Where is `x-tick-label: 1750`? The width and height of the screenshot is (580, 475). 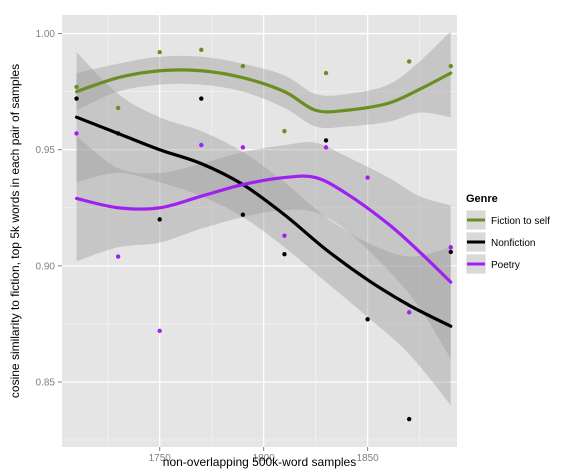 x-tick-label: 1750 is located at coordinates (160, 458).